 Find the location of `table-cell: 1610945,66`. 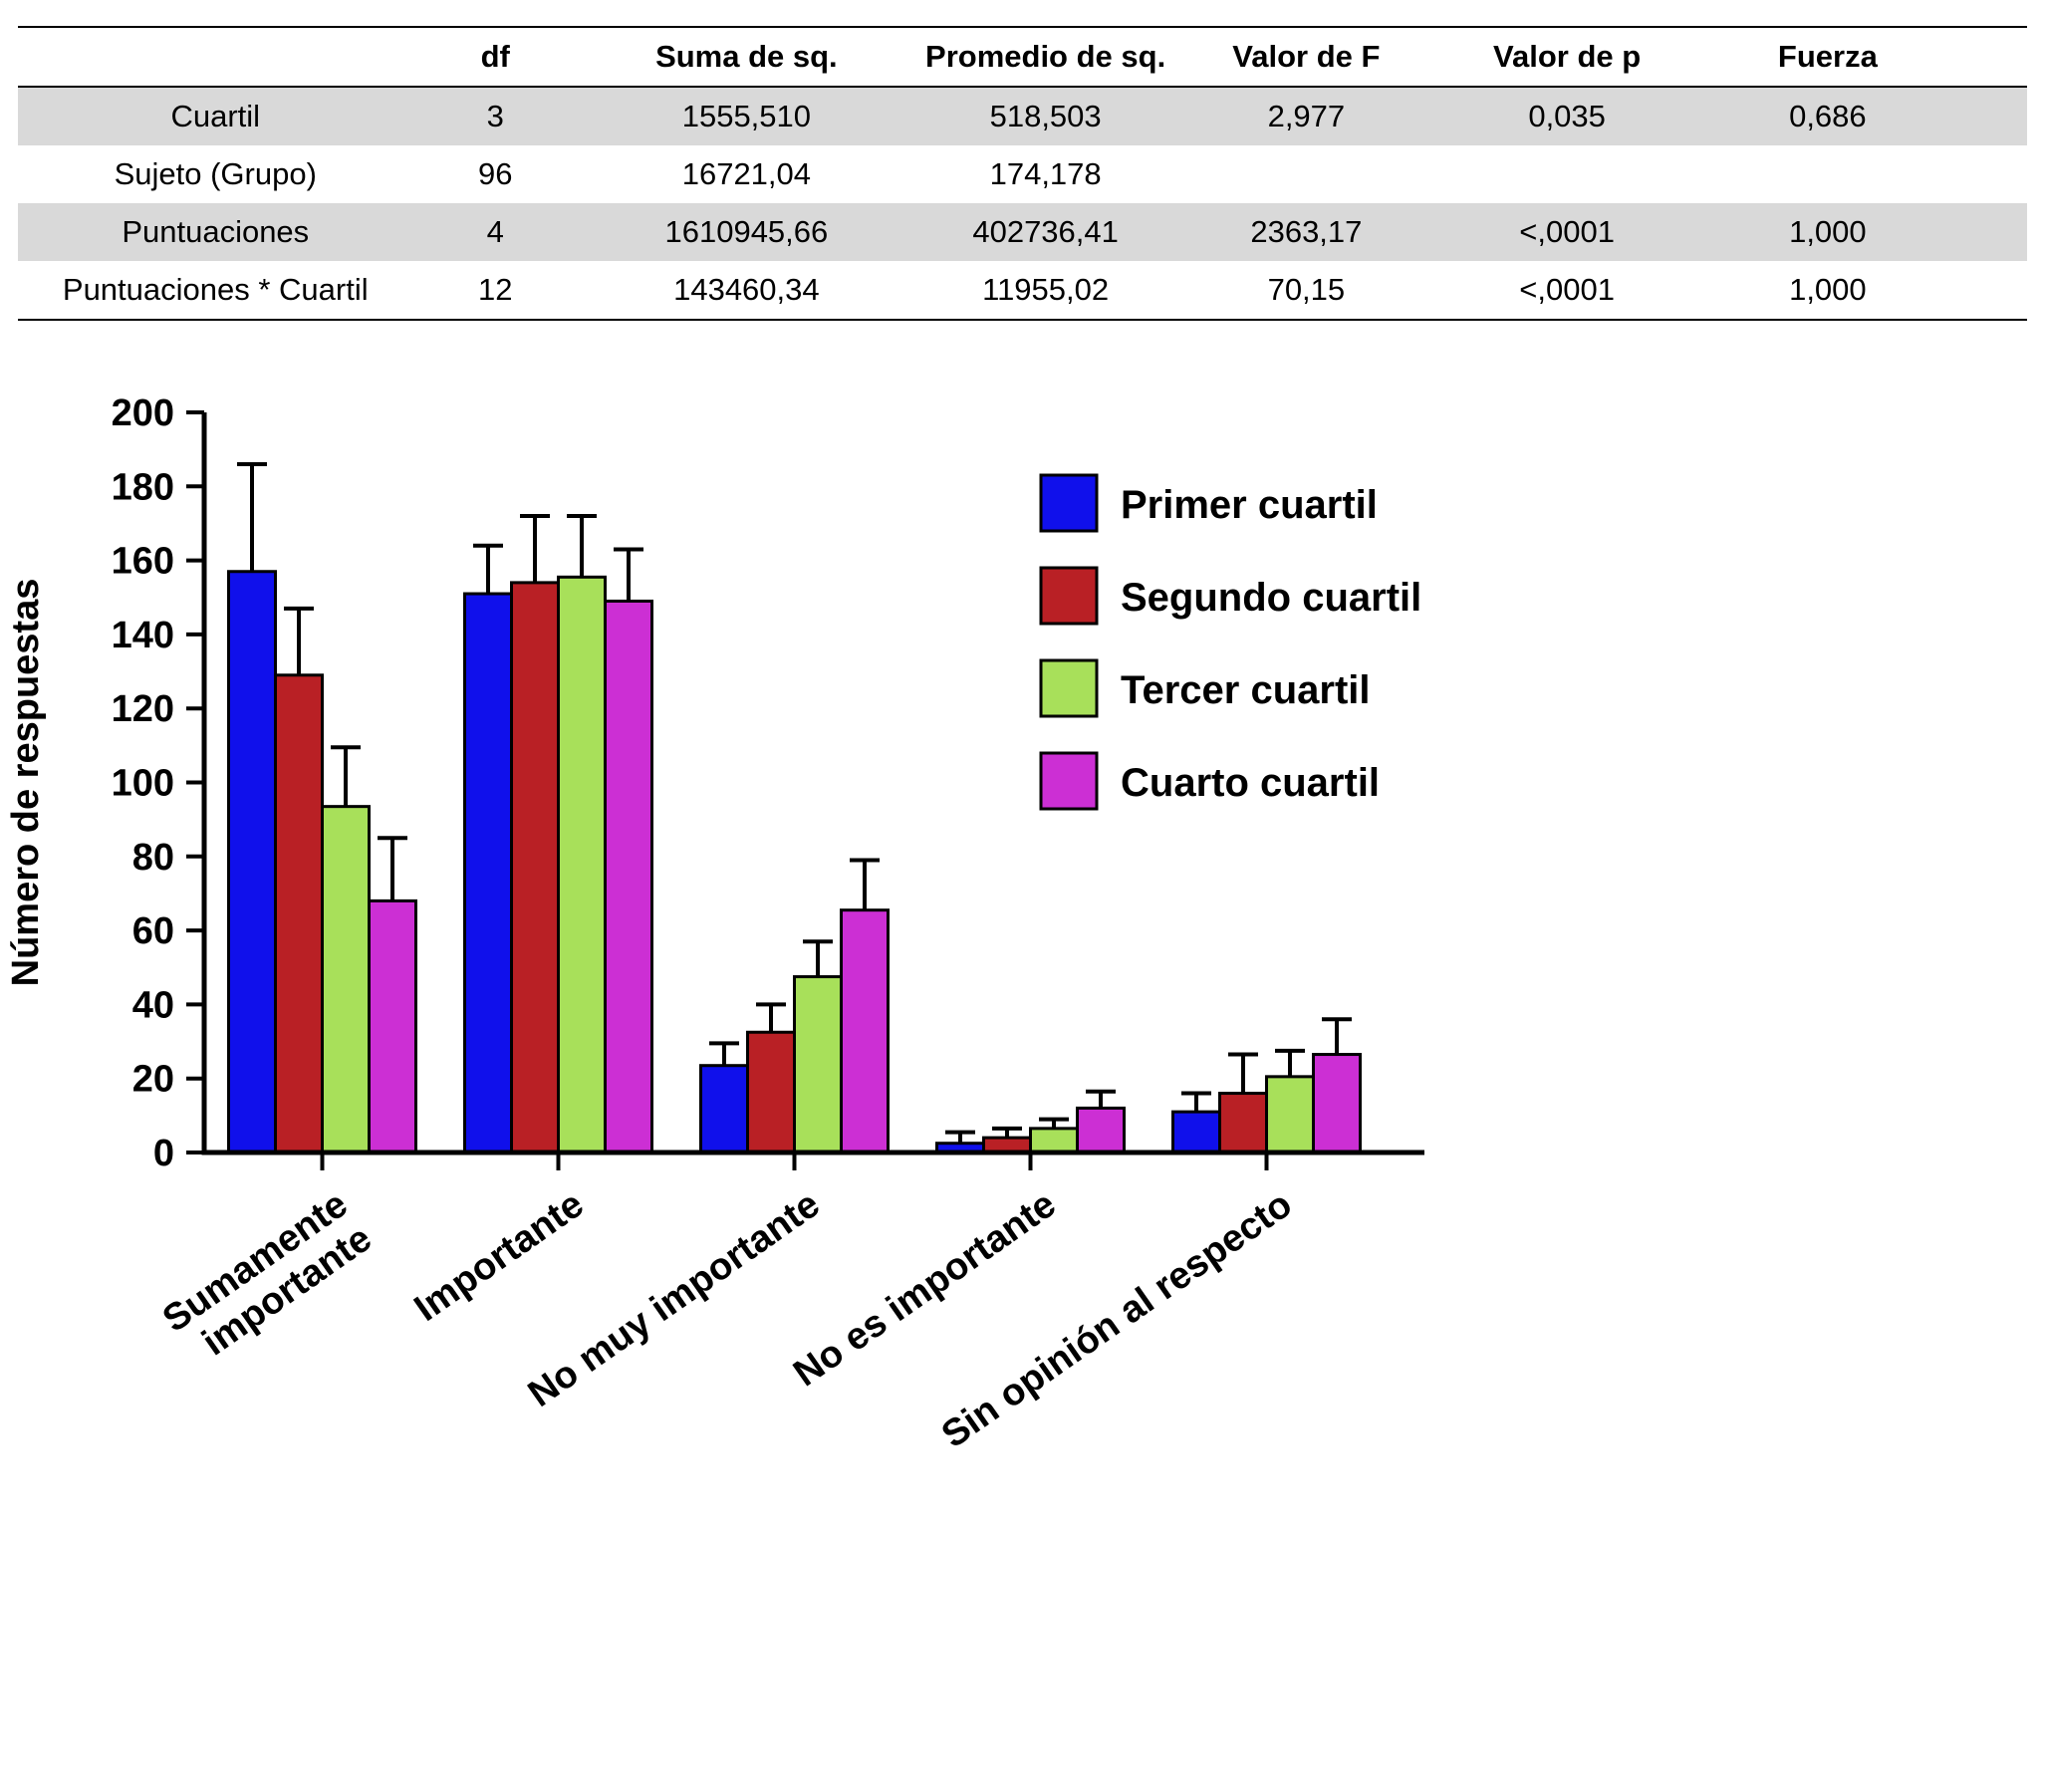

table-cell: 1610945,66 is located at coordinates (746, 231).